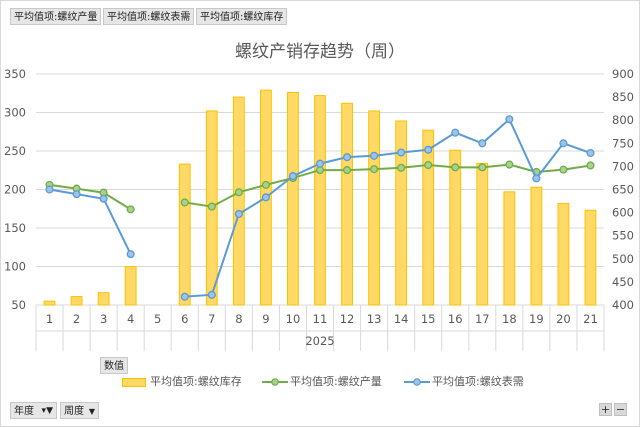 This screenshot has height=427, width=640. I want to click on legend-label-inventory: 平均值项:螺纹库存, so click(196, 381).